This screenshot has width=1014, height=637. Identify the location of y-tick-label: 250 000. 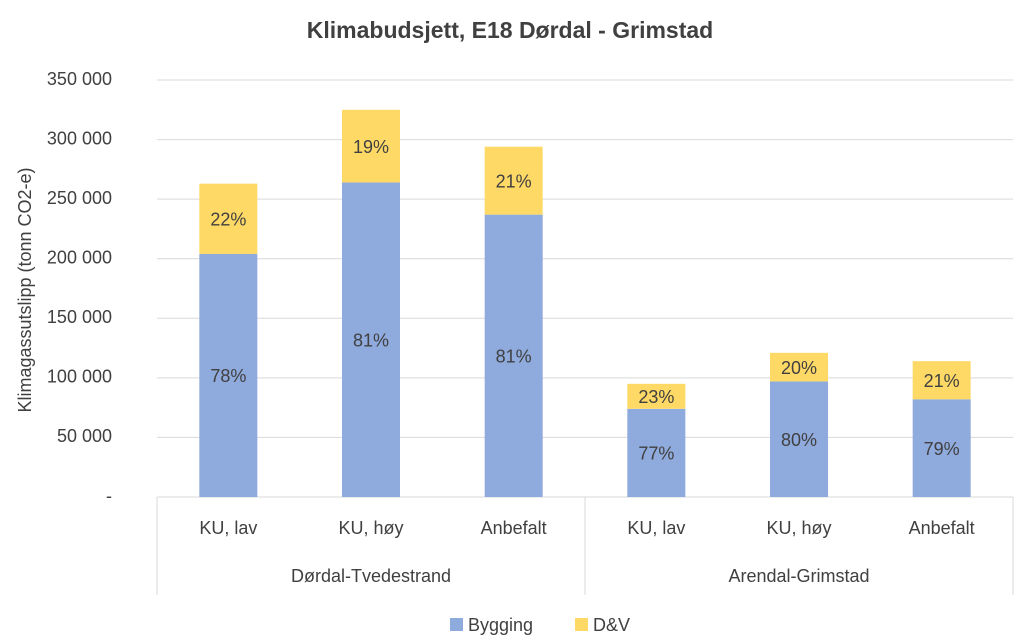
(79, 198).